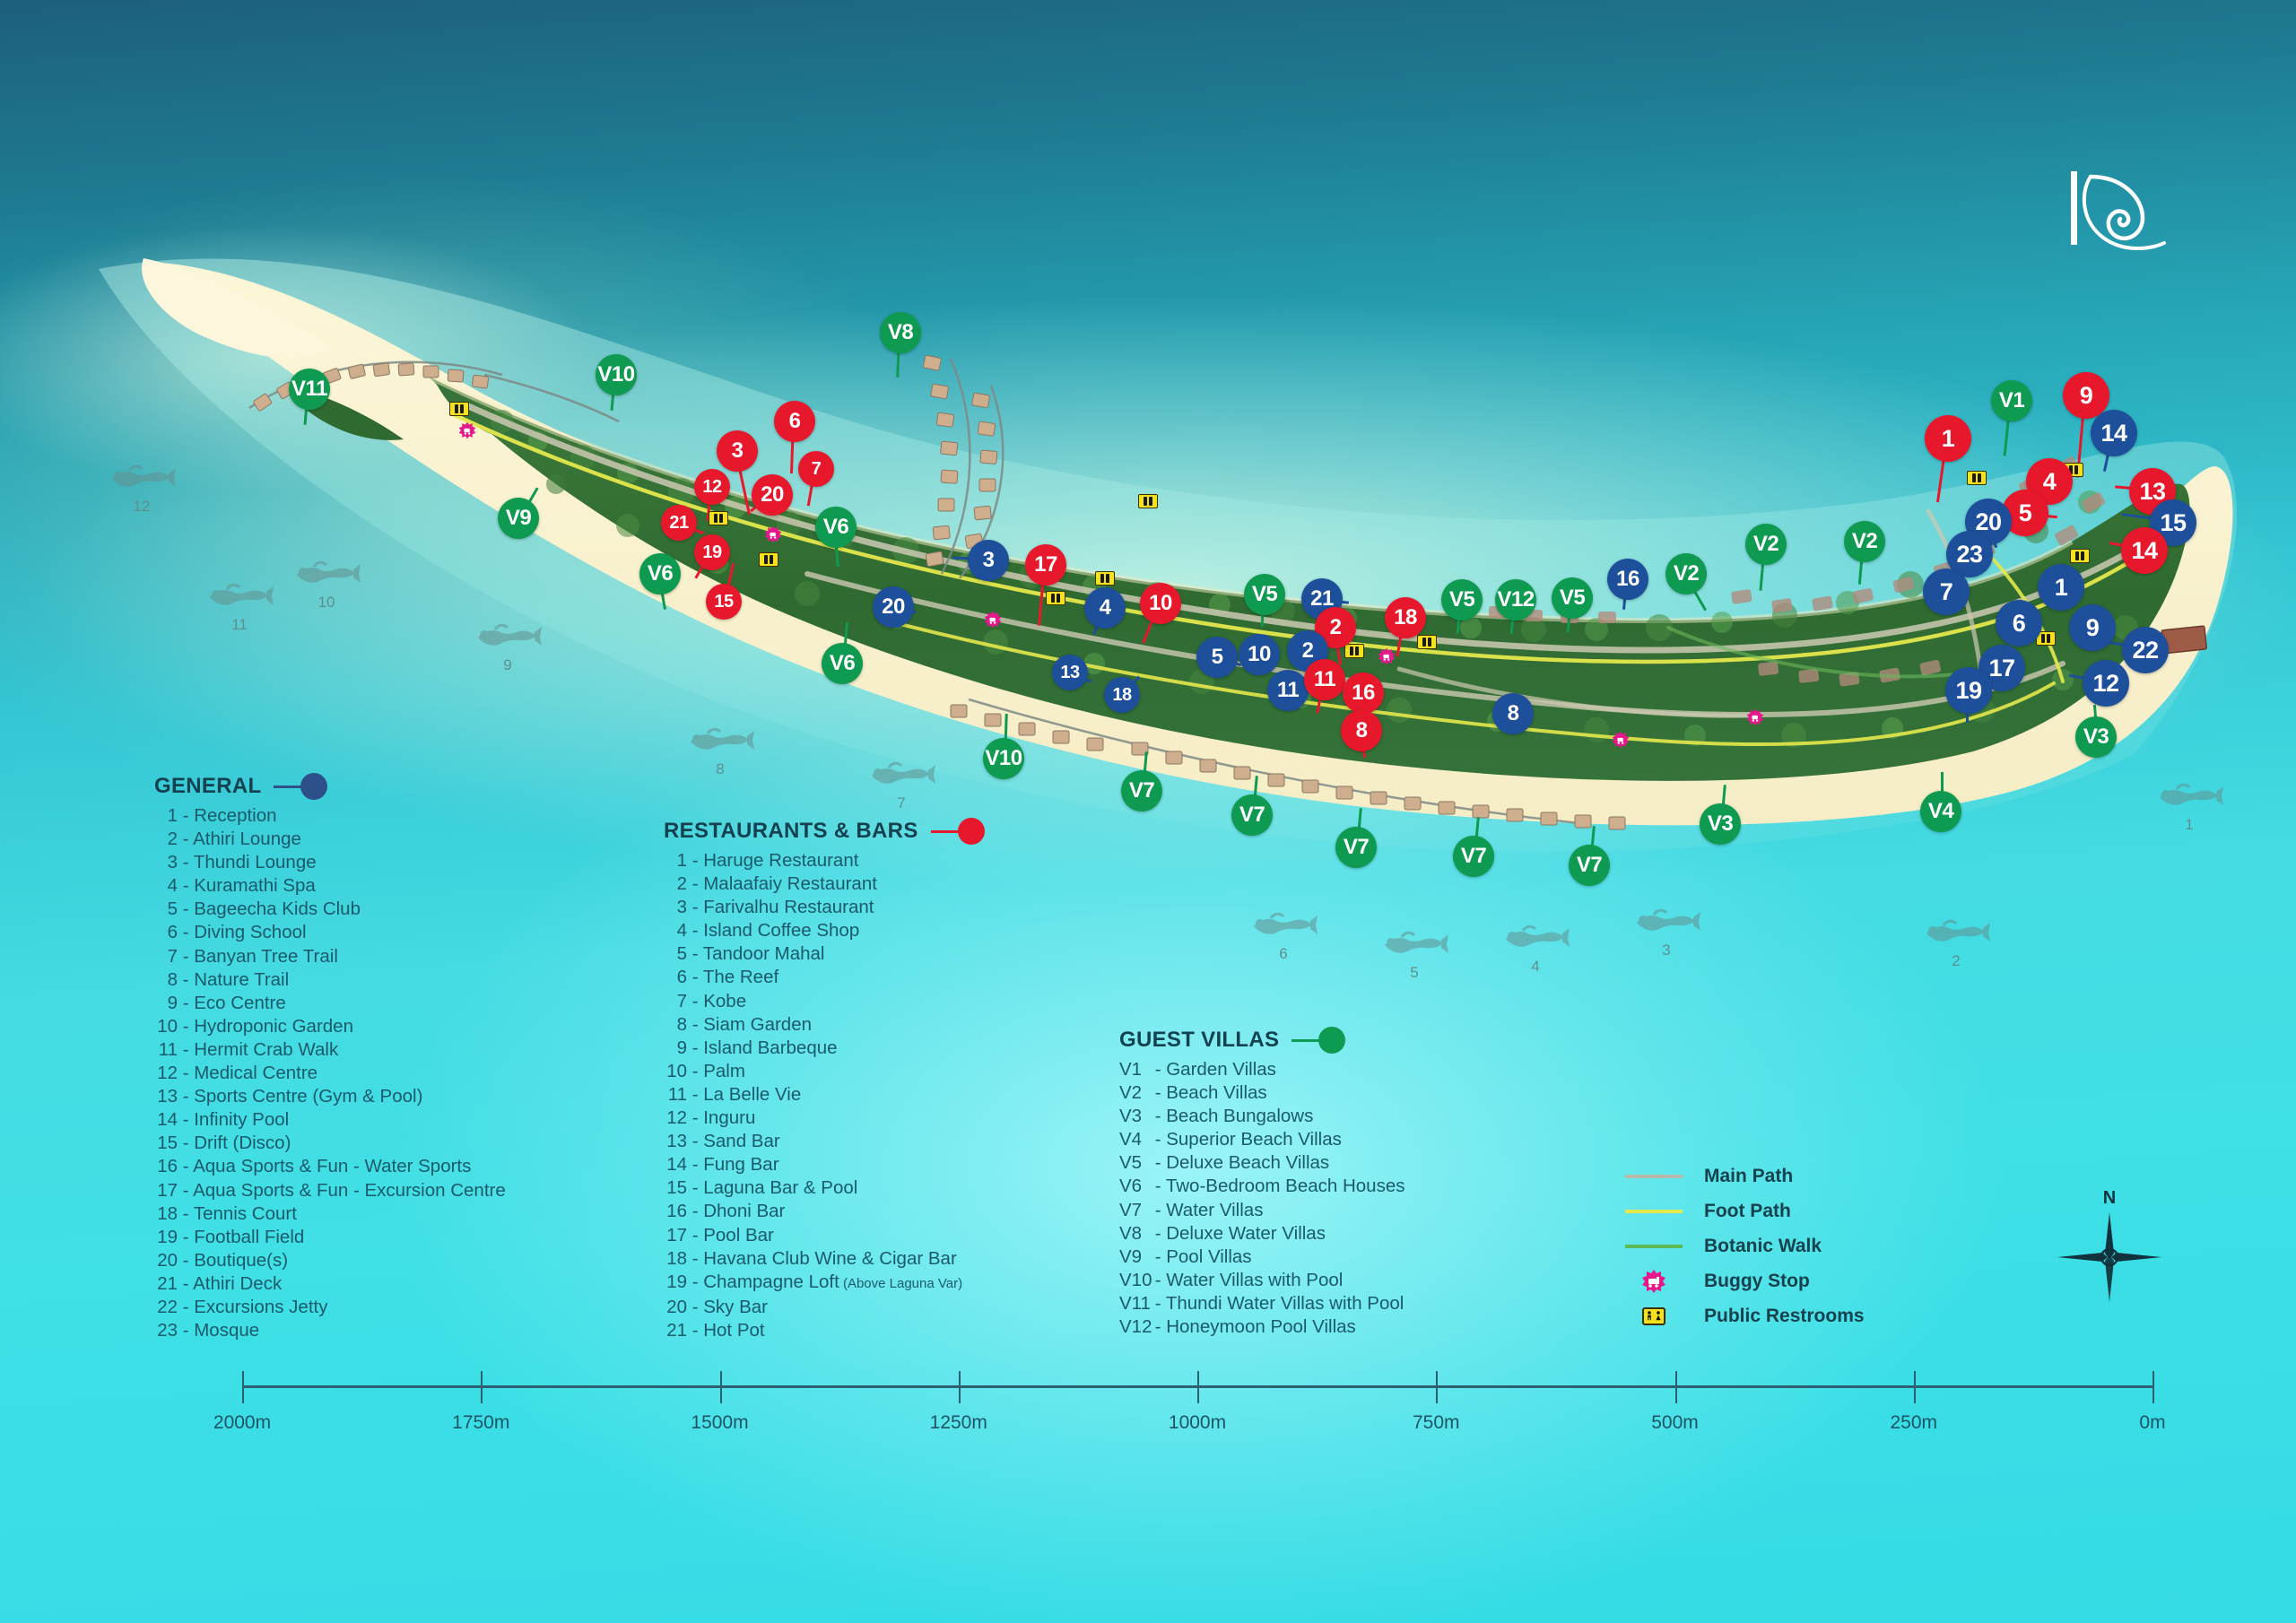  I want to click on map-marker-blue-11: 11, so click(1288, 690).